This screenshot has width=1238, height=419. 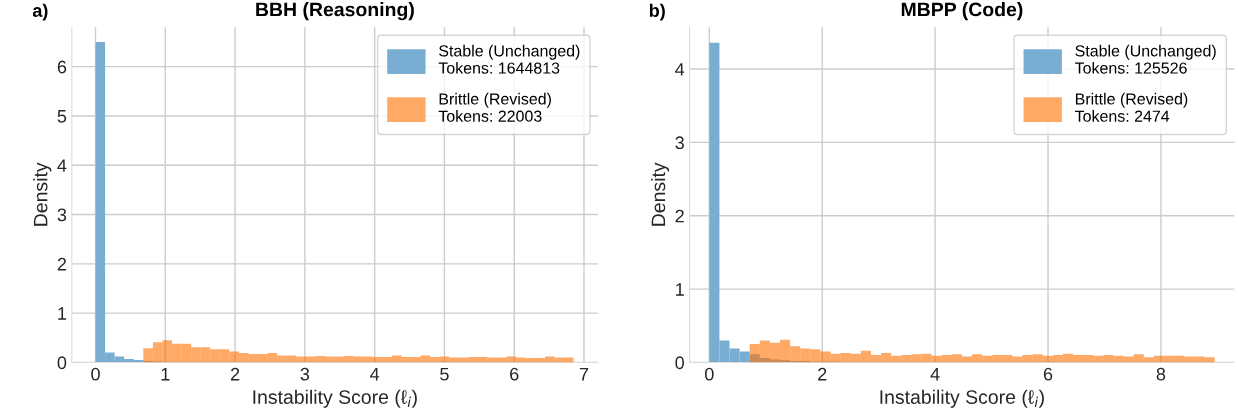 I want to click on legend-label: Stable (Unchanged) Tokens: 125526, so click(x=1145, y=59).